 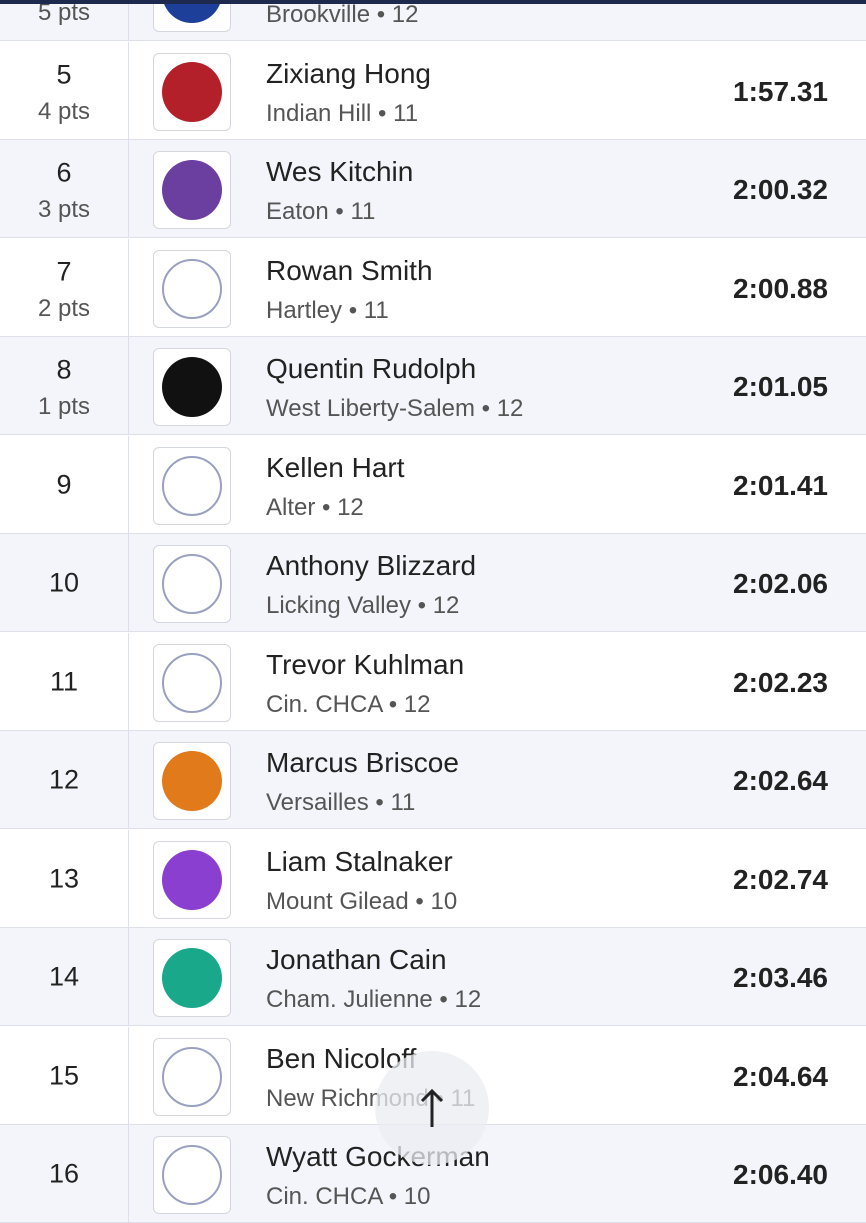 I want to click on school-grade: Indian Hill • 11, so click(x=342, y=113).